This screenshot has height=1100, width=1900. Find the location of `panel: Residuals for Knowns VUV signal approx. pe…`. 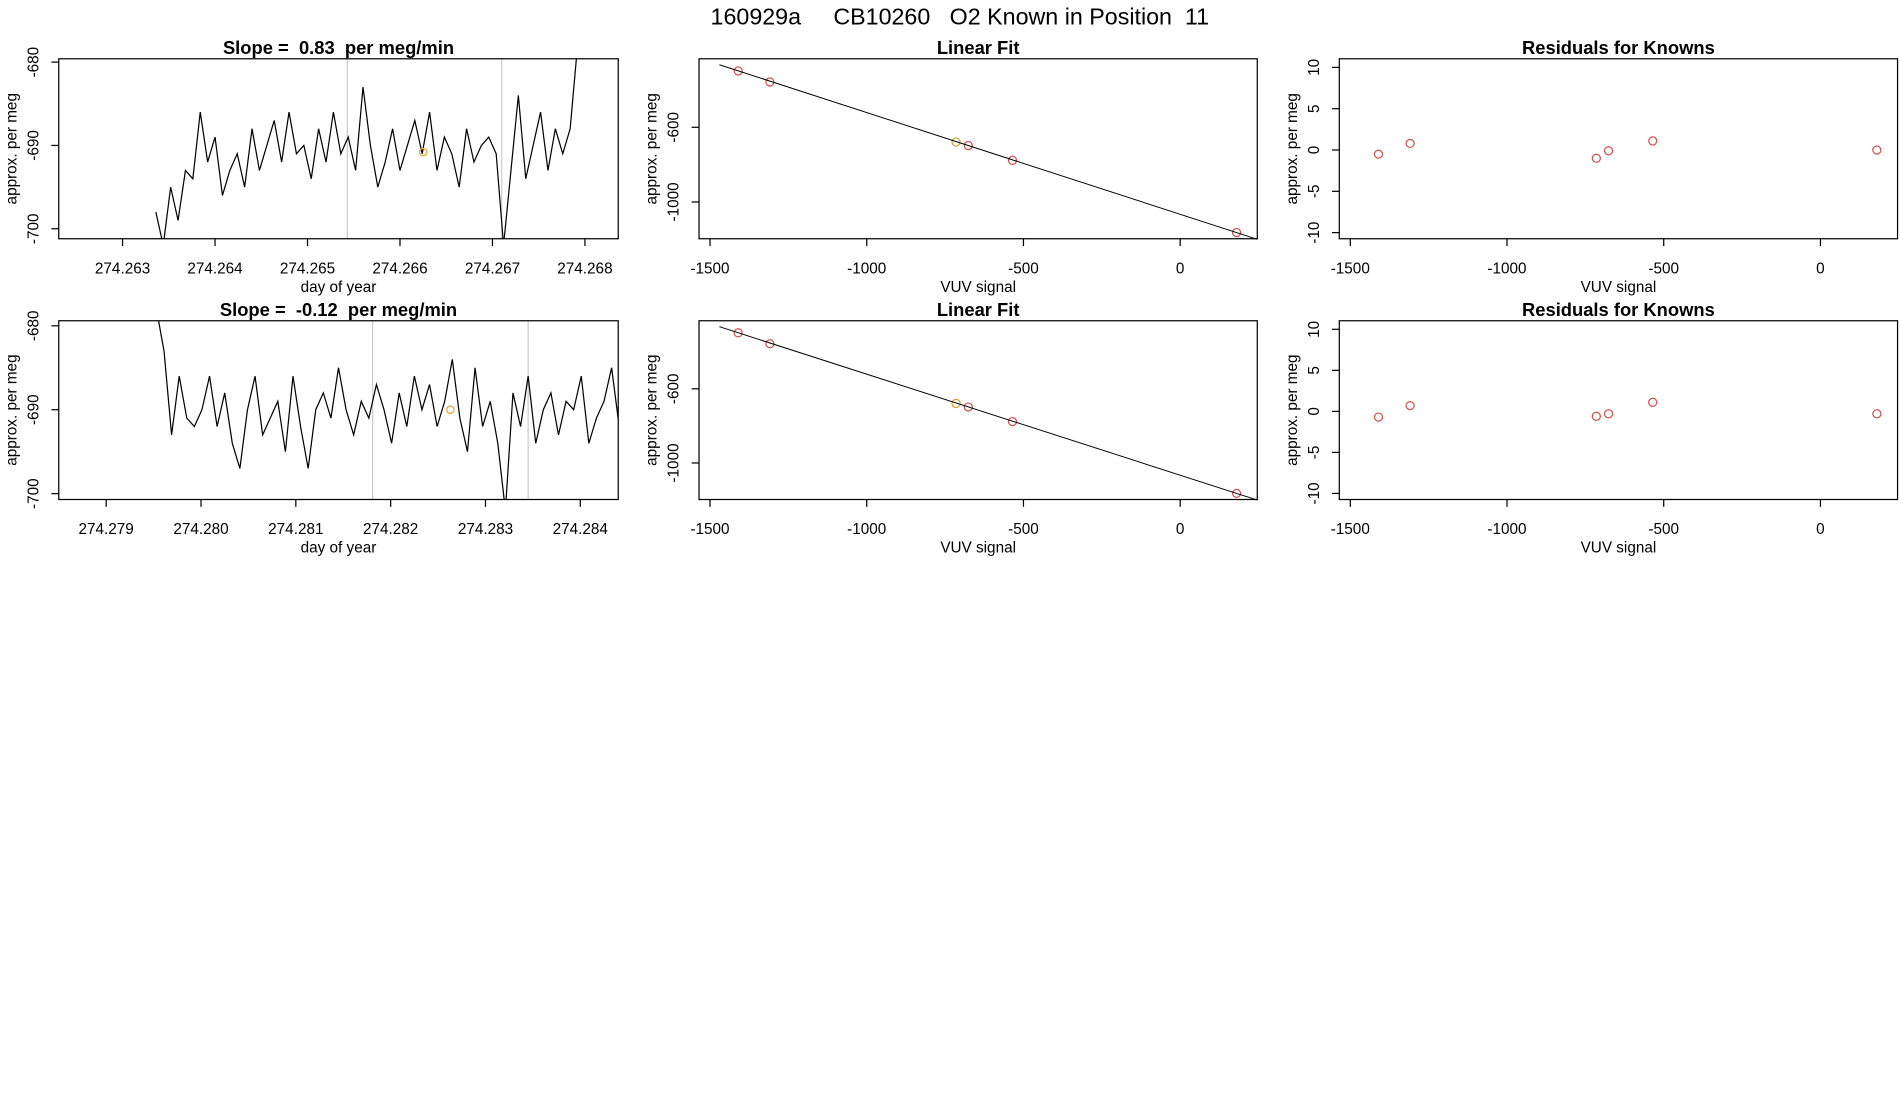

panel: Residuals for Knowns VUV signal approx. pe… is located at coordinates (1591, 428).